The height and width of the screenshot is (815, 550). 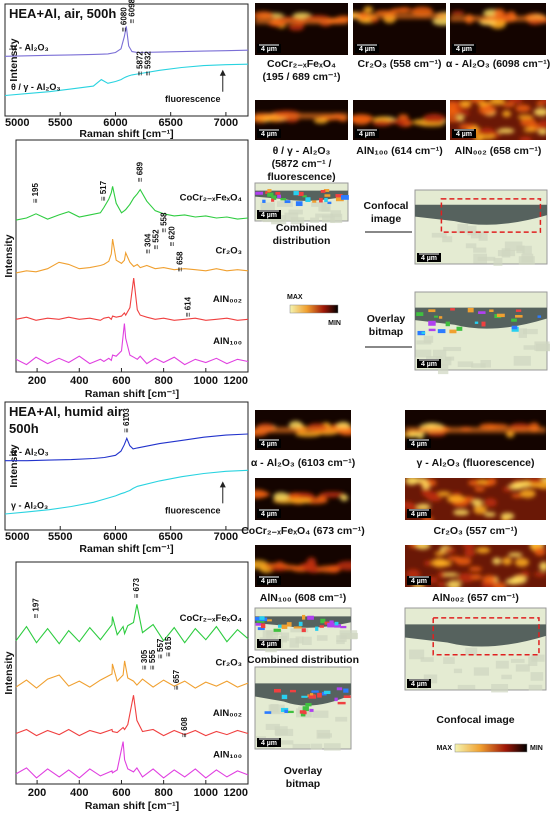 I want to click on heatmap, so click(x=399, y=120).